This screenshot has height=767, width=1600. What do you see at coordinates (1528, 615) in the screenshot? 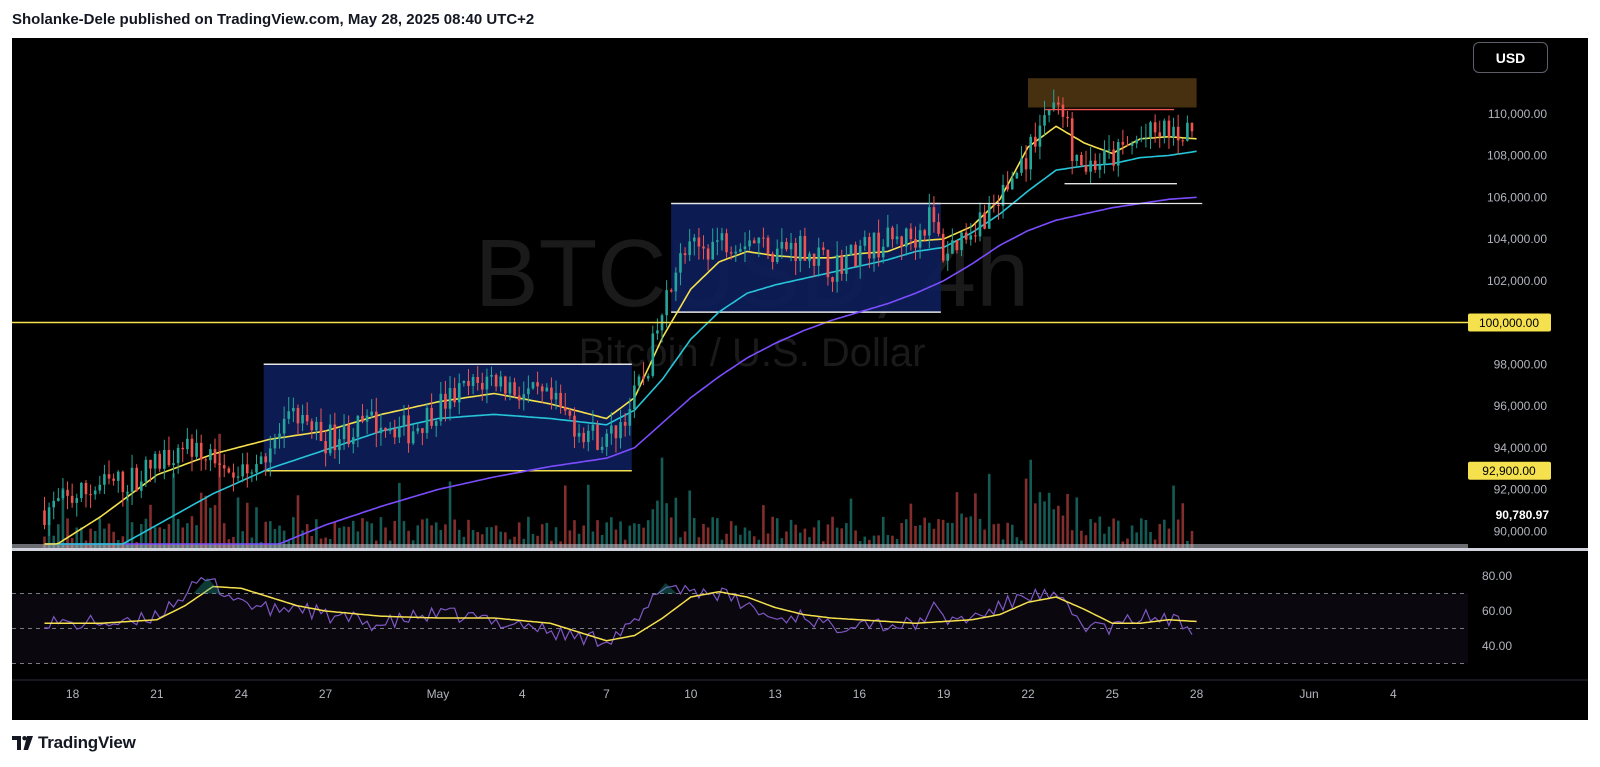
I see `rsi-axis` at bounding box center [1528, 615].